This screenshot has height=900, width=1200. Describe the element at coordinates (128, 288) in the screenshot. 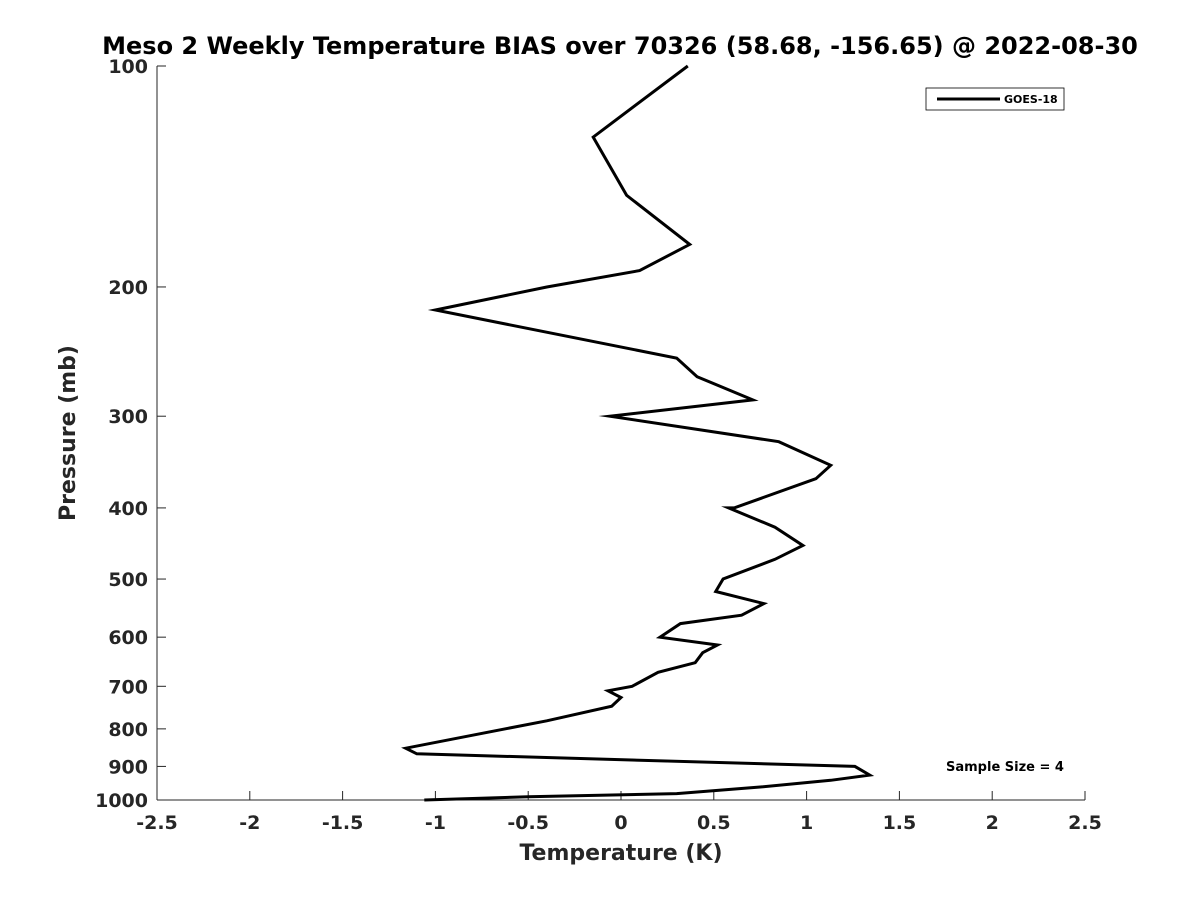

I see `y-tick-200-label: 200` at that location.